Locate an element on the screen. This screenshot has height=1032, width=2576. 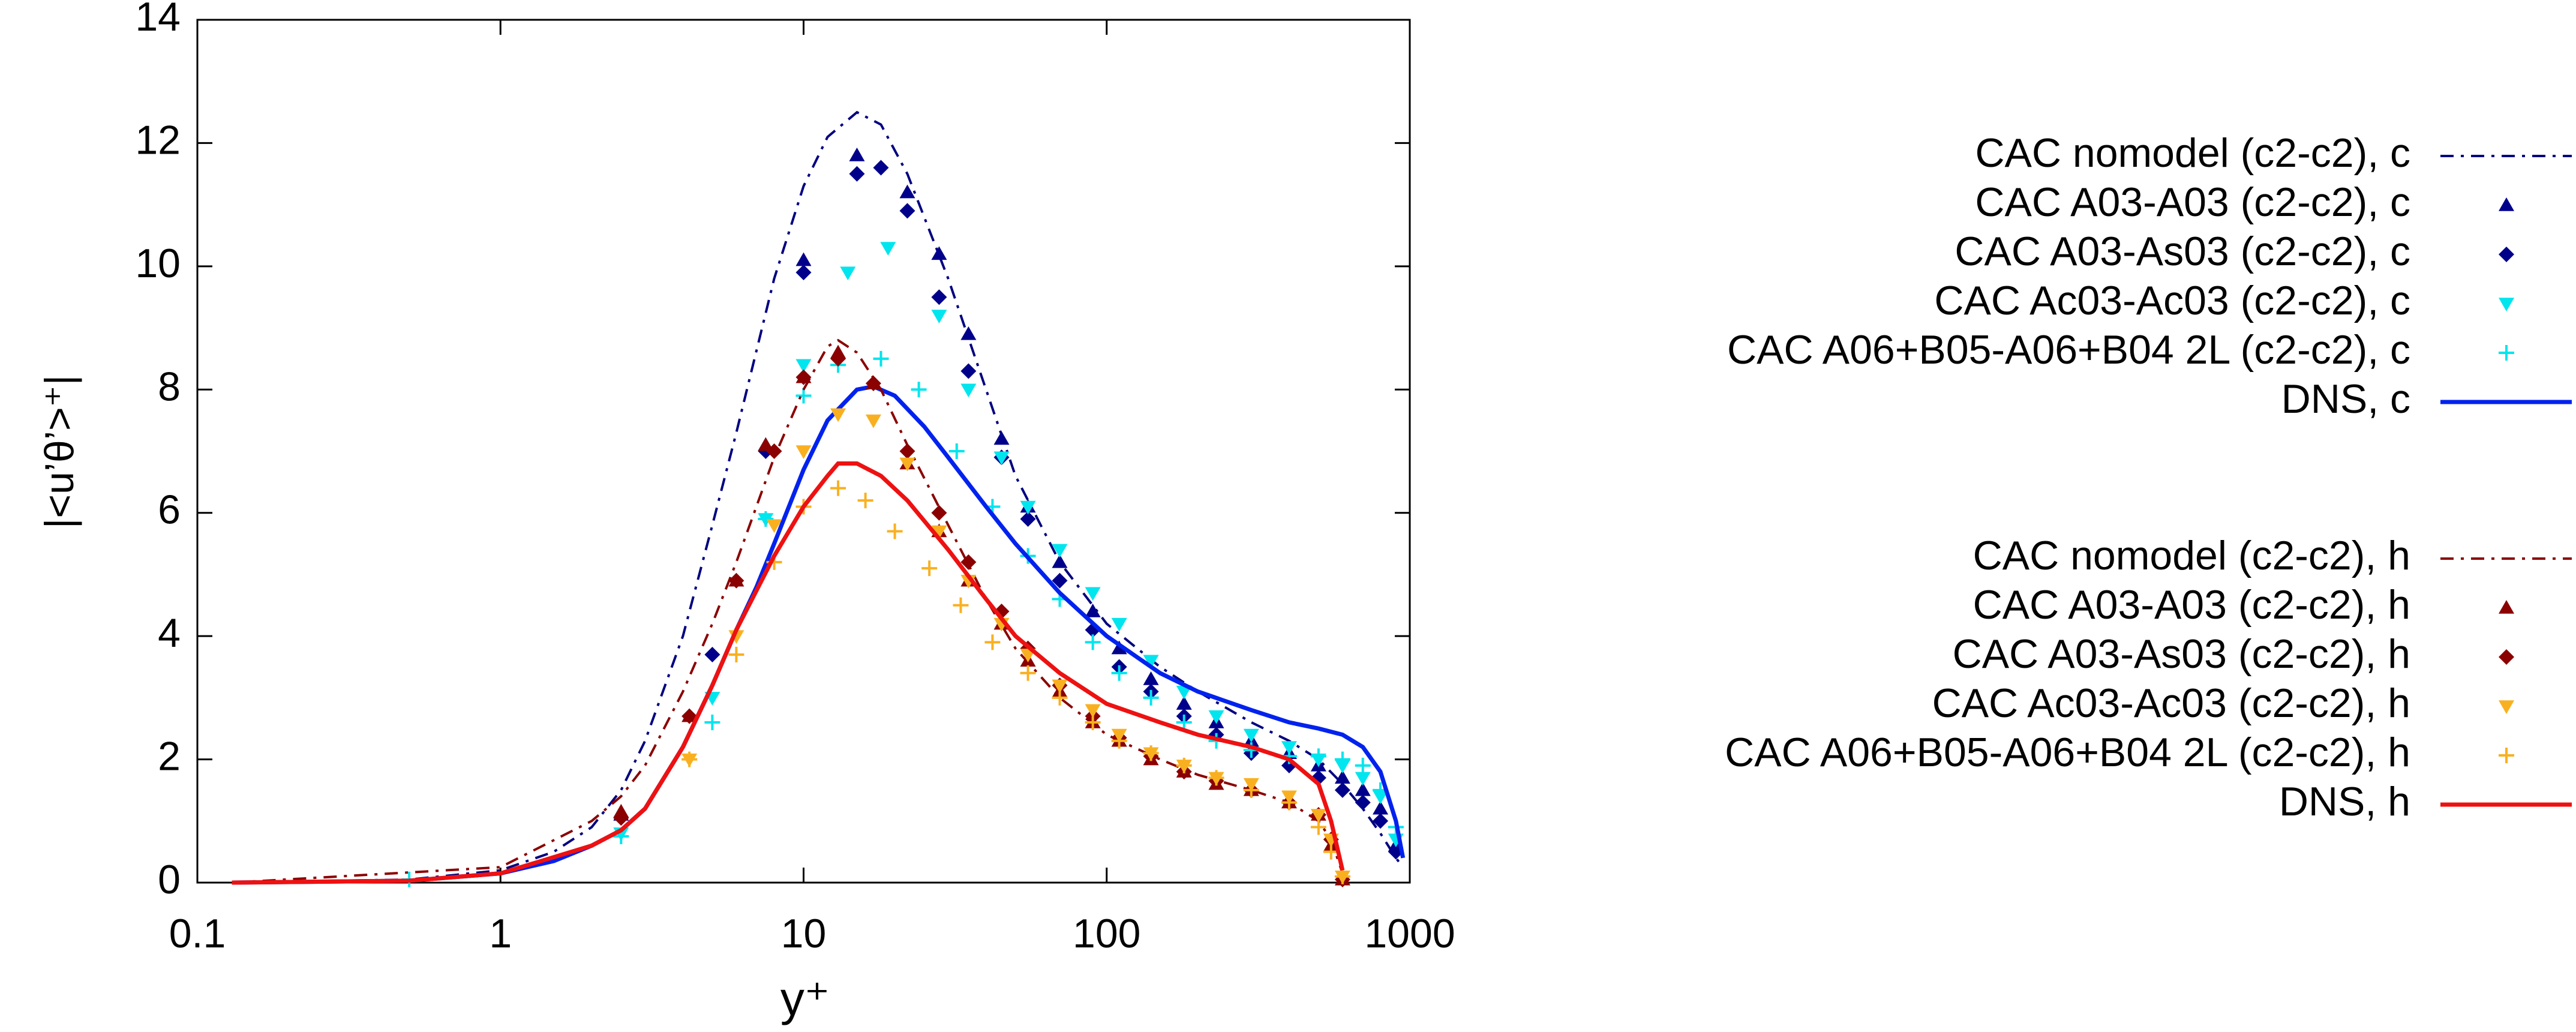
legend-label: CAC Ac03-Ac03 (c2-c2), c is located at coordinates (2172, 300).